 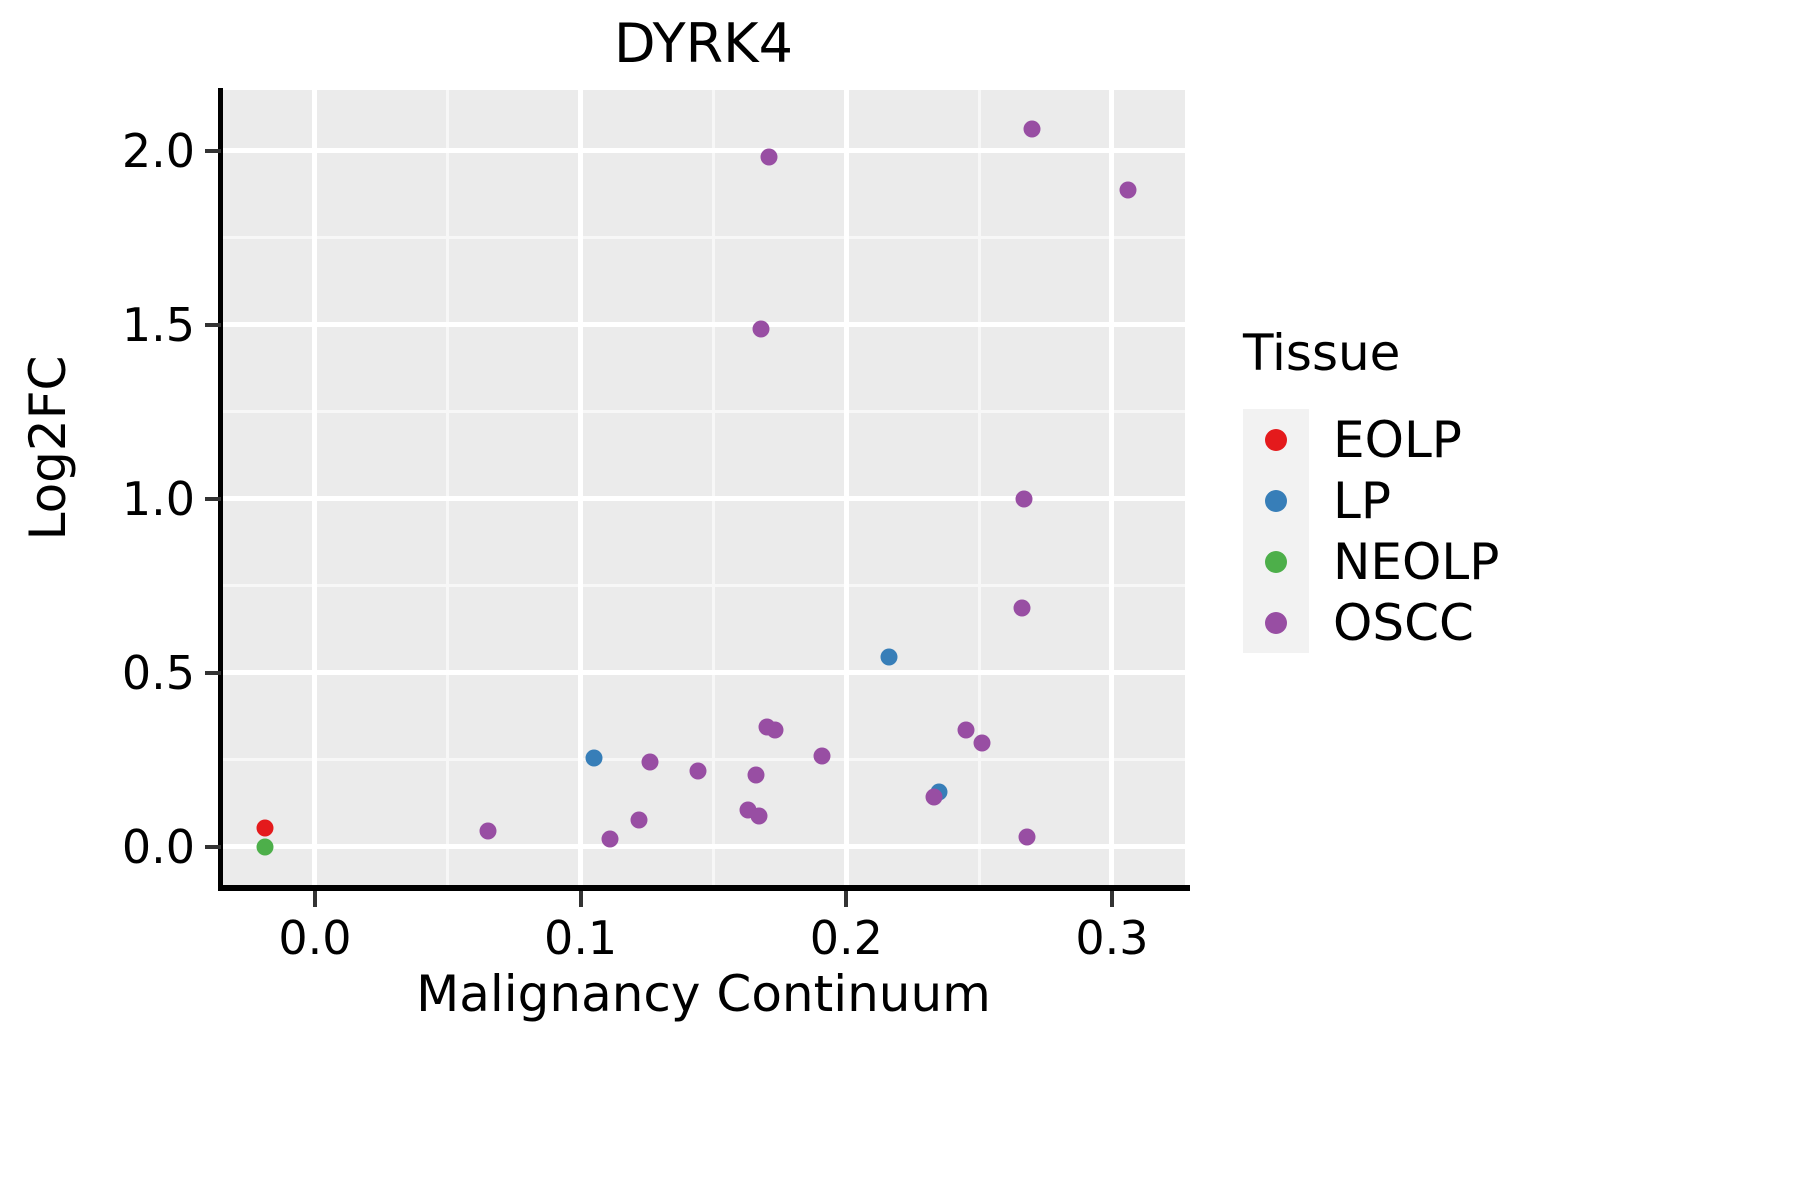 I want to click on x-tick-label: 0.1, so click(x=581, y=938).